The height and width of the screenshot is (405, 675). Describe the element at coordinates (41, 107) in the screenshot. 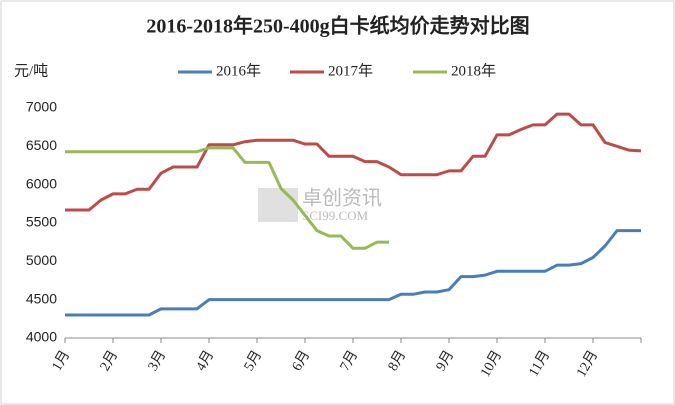

I see `y-tick-label: 7000` at that location.